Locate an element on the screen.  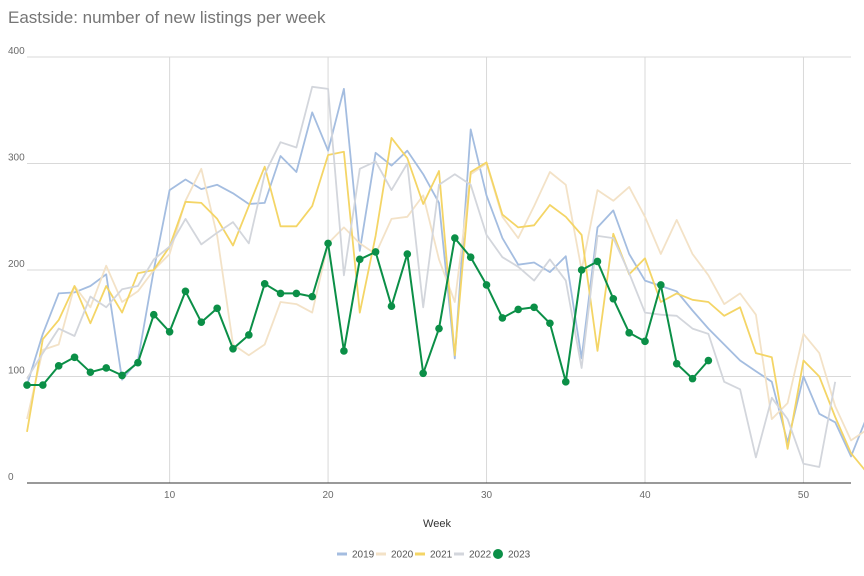
legend-item-2020: 2020 is located at coordinates (395, 555).